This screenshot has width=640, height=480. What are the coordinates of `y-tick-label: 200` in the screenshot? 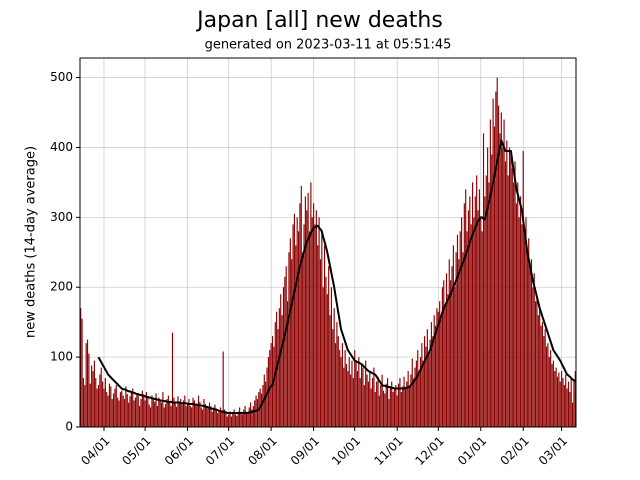 It's located at (61, 287).